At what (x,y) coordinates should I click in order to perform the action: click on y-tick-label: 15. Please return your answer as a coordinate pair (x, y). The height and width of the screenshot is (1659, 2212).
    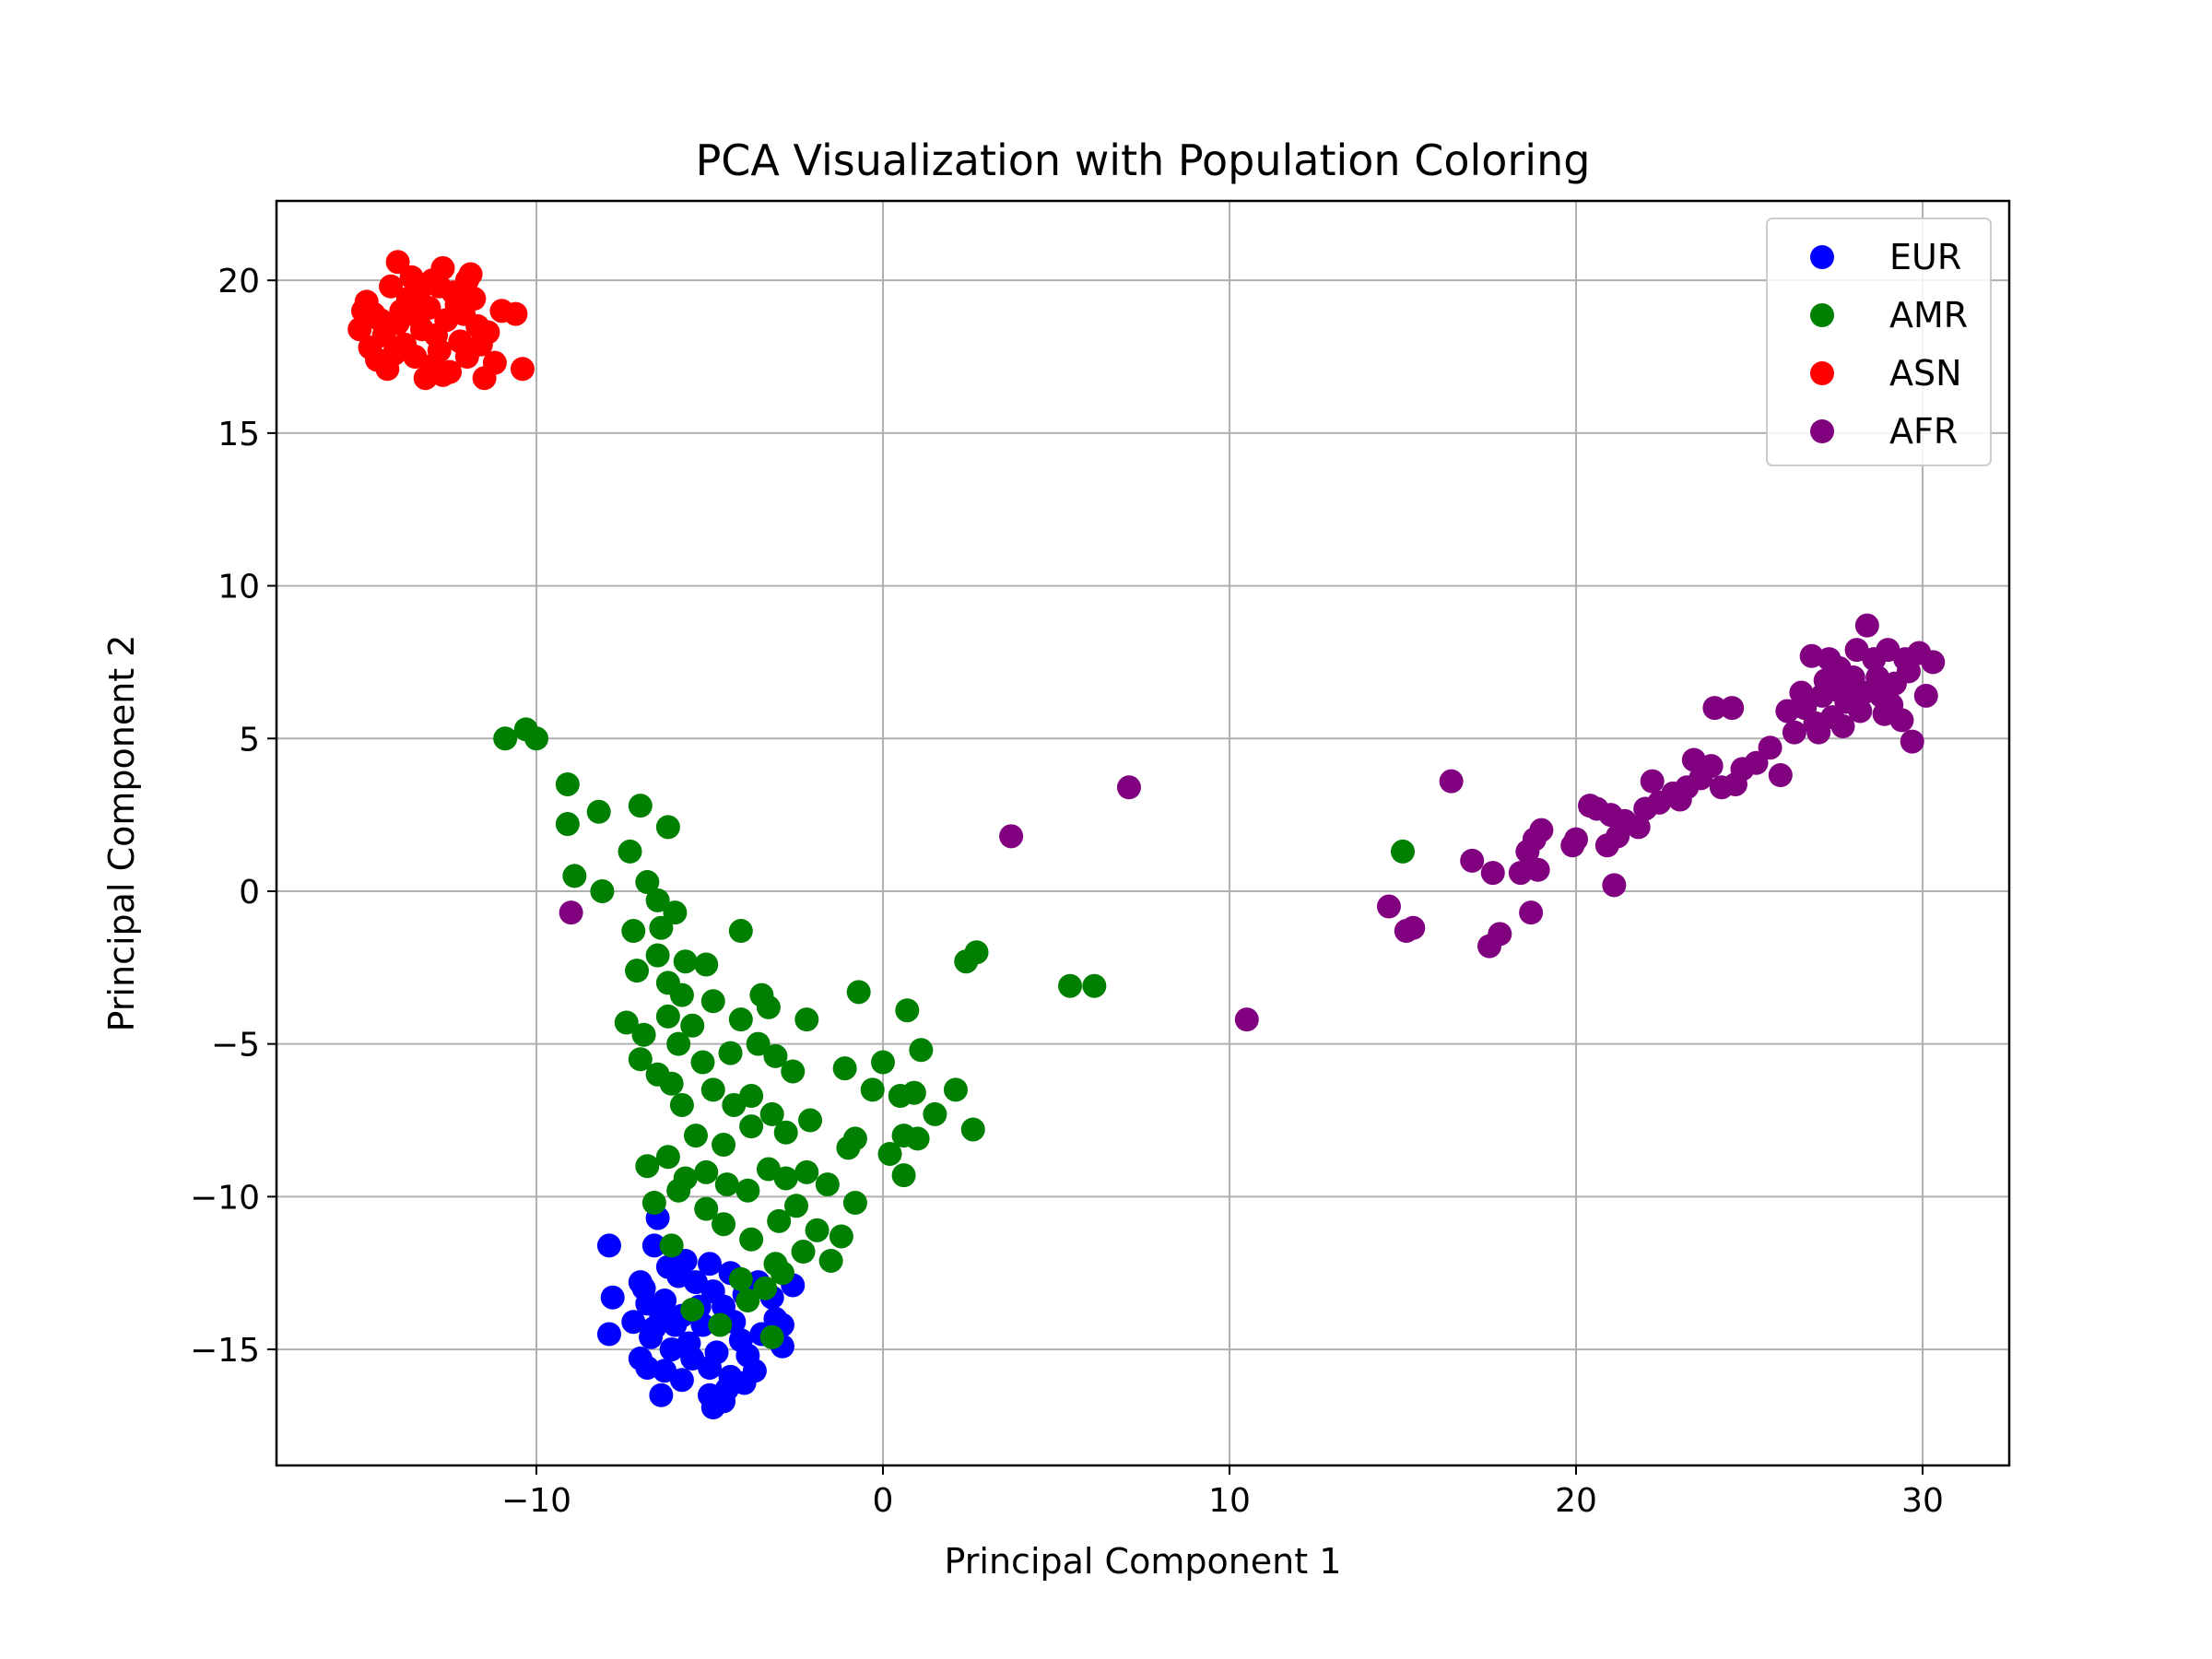
    Looking at the image, I should click on (239, 434).